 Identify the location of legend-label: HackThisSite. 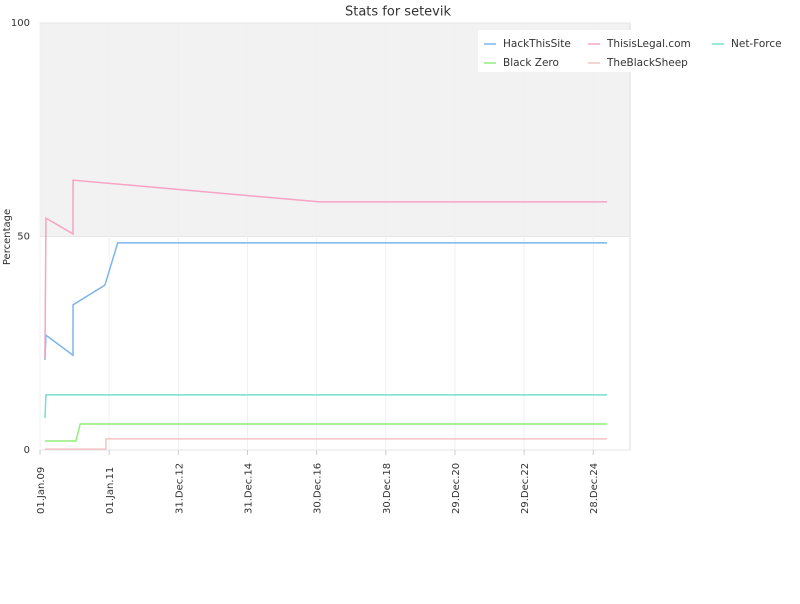
(537, 44).